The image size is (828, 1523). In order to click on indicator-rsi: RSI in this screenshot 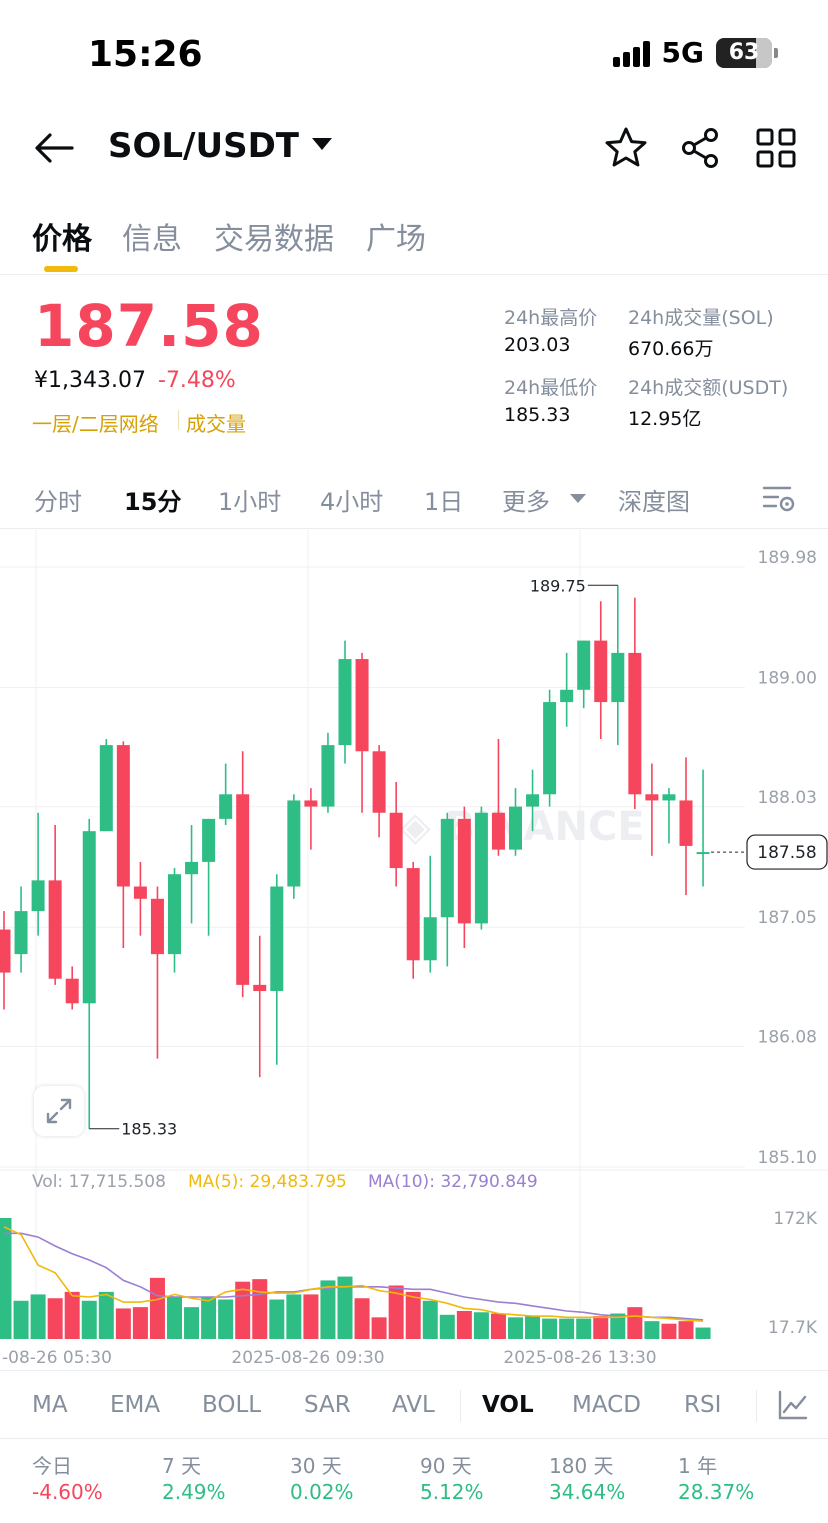, I will do `click(703, 1405)`.